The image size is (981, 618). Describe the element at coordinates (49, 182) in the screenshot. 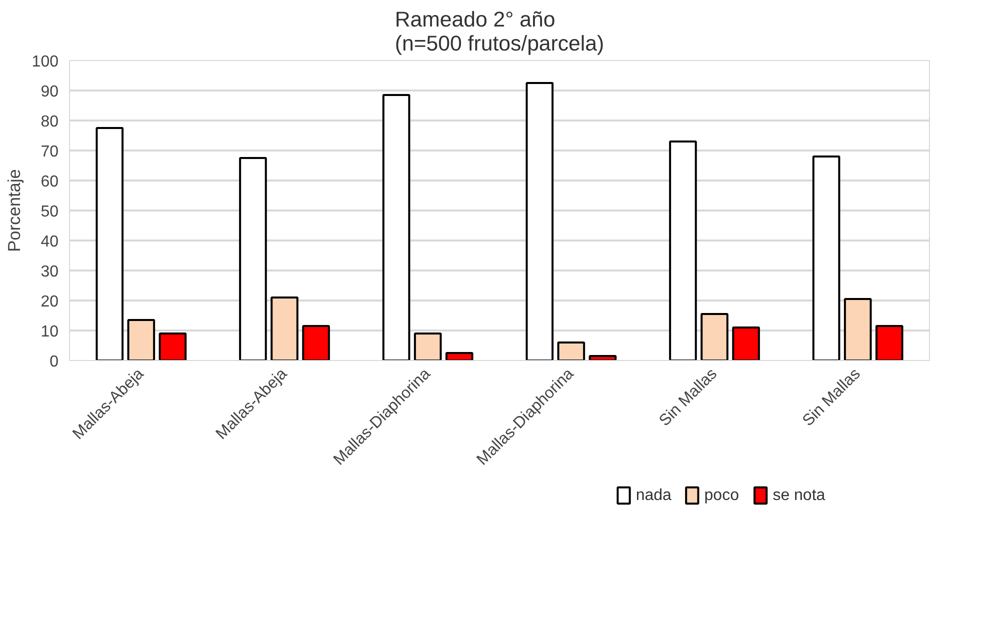

I see `y-tick-label: 60` at that location.